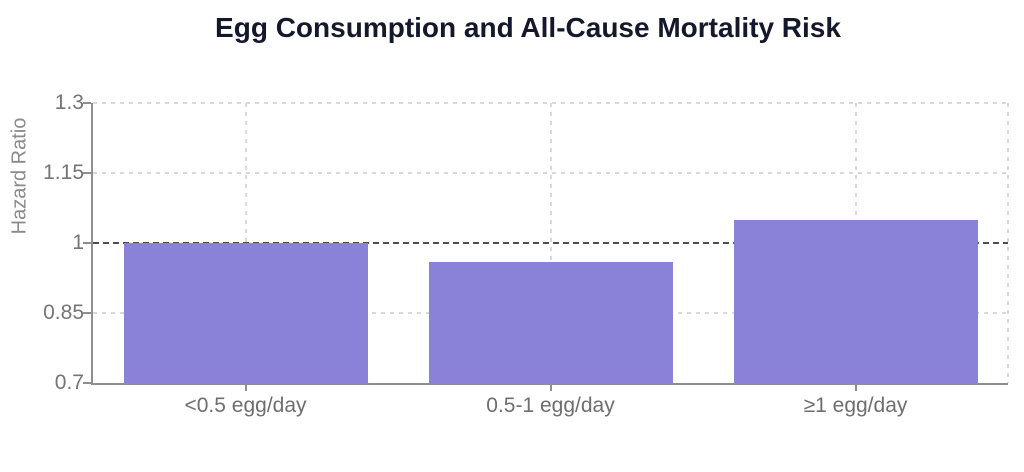 This screenshot has width=1024, height=472. I want to click on y-tick-label: 0.7, so click(69, 382).